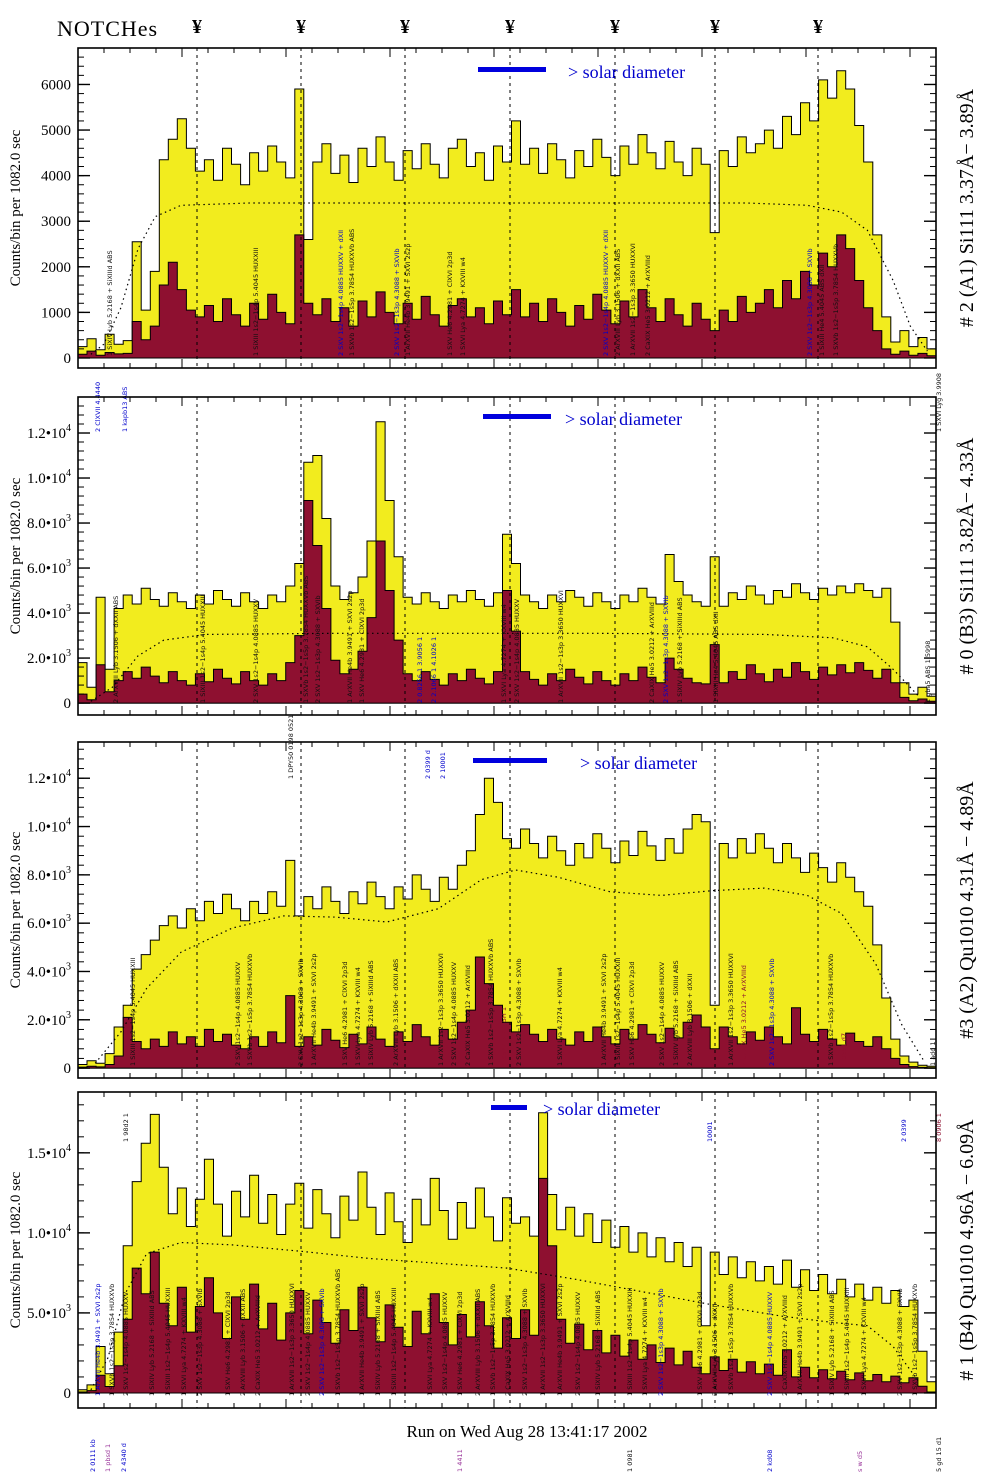 The height and width of the screenshot is (1476, 1004). Describe the element at coordinates (93, 1455) in the screenshot. I see `below-axis-annotation: 2 0111 kb` at that location.